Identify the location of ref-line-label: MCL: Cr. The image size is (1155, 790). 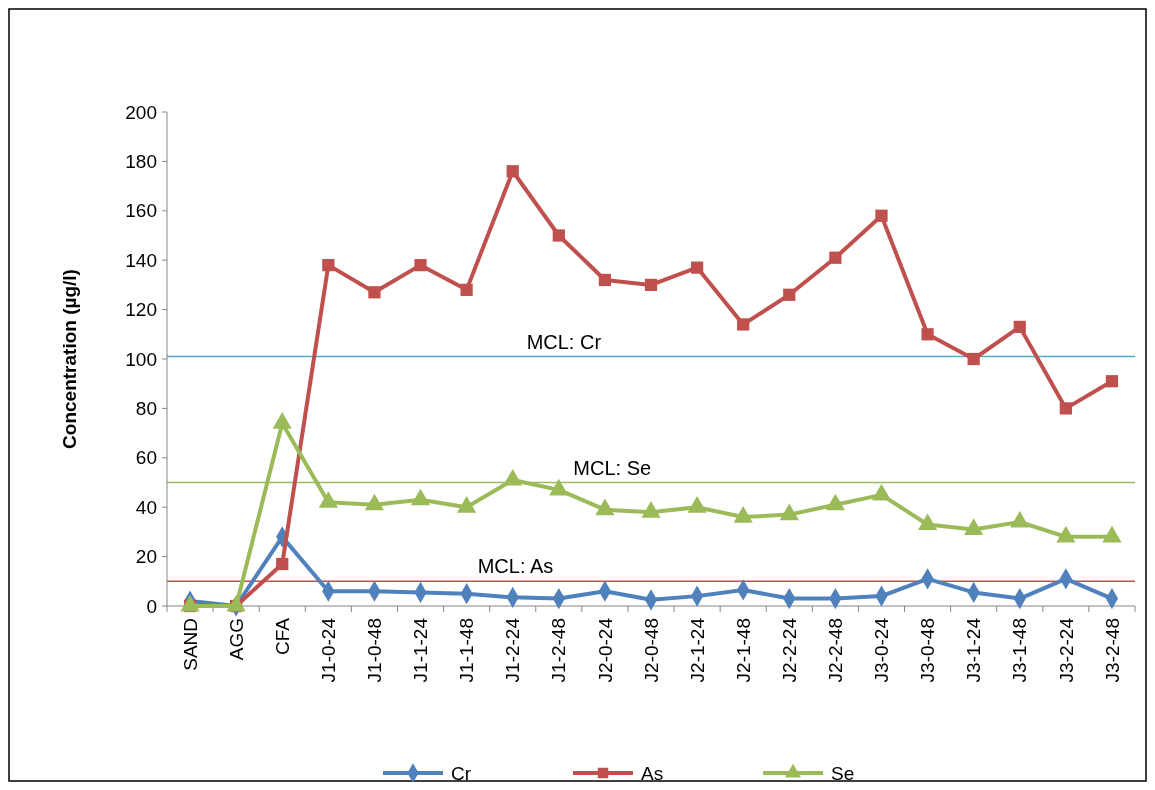
(564, 341).